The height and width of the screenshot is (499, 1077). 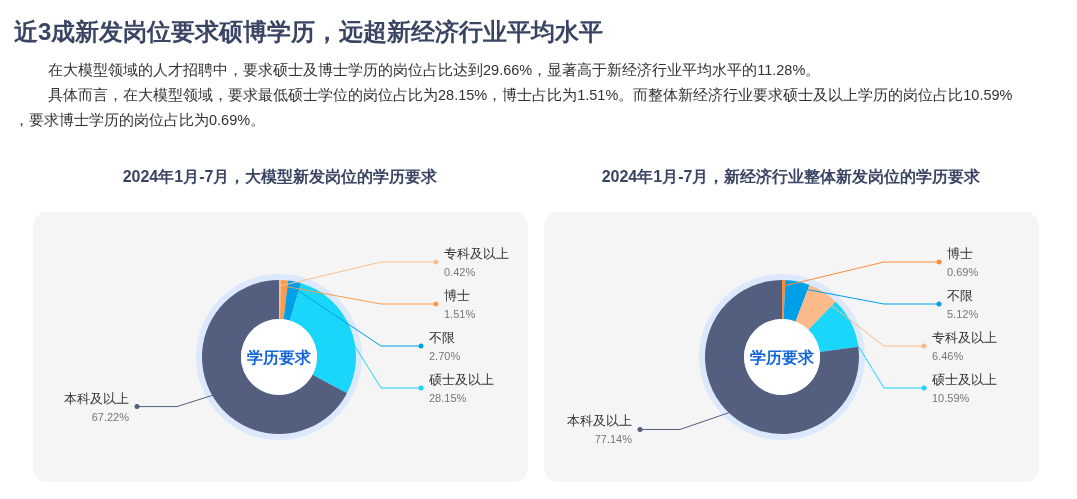 I want to click on text: 在大模型领域的人才招聘中，要求硕士及博士学历的岗位占比达到29.66%，显著高于新经济行业平均水平的11.28%。, so click(x=434, y=70).